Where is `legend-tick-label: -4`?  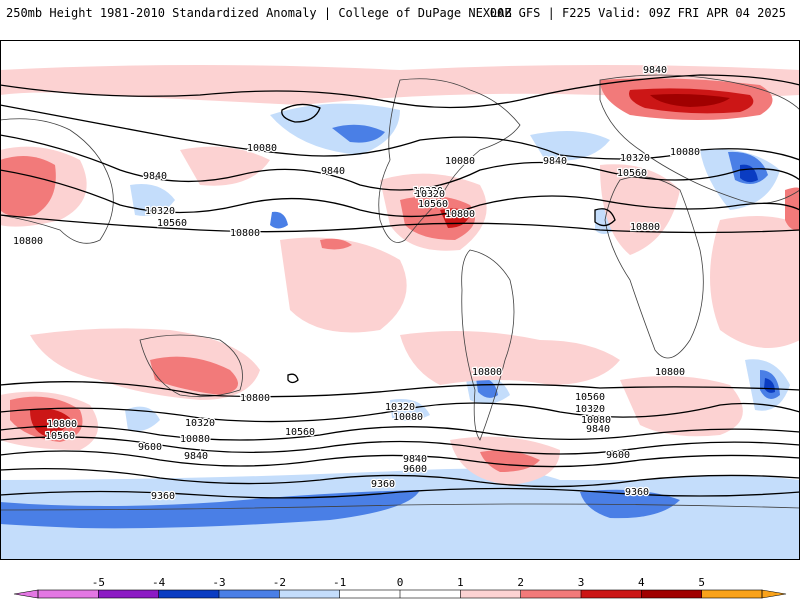
legend-tick-label: -4 is located at coordinates (159, 582).